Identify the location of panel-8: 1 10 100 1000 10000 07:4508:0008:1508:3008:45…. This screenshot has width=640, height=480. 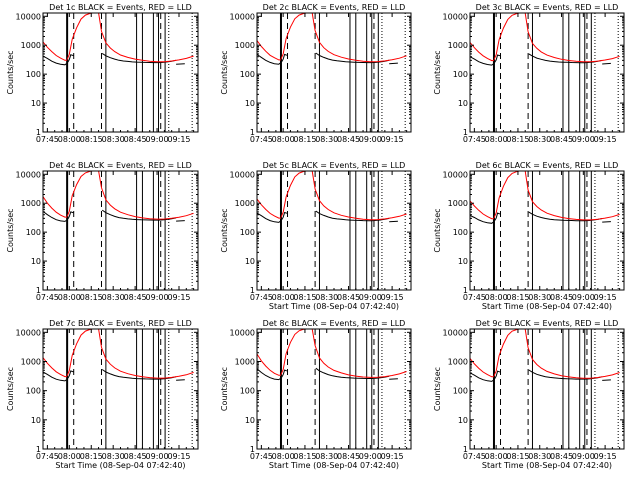
(316, 394).